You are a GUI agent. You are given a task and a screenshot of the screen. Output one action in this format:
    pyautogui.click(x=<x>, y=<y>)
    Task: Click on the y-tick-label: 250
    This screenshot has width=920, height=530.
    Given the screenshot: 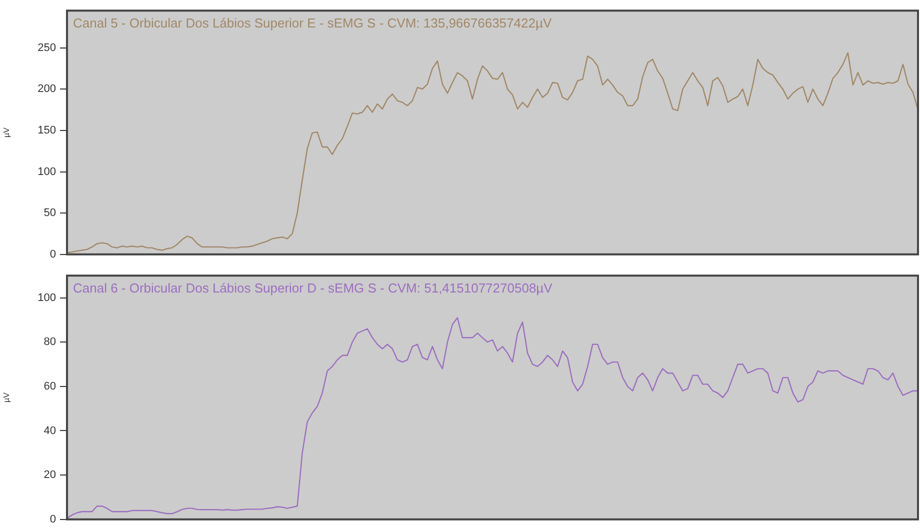 What is the action you would take?
    pyautogui.click(x=47, y=48)
    